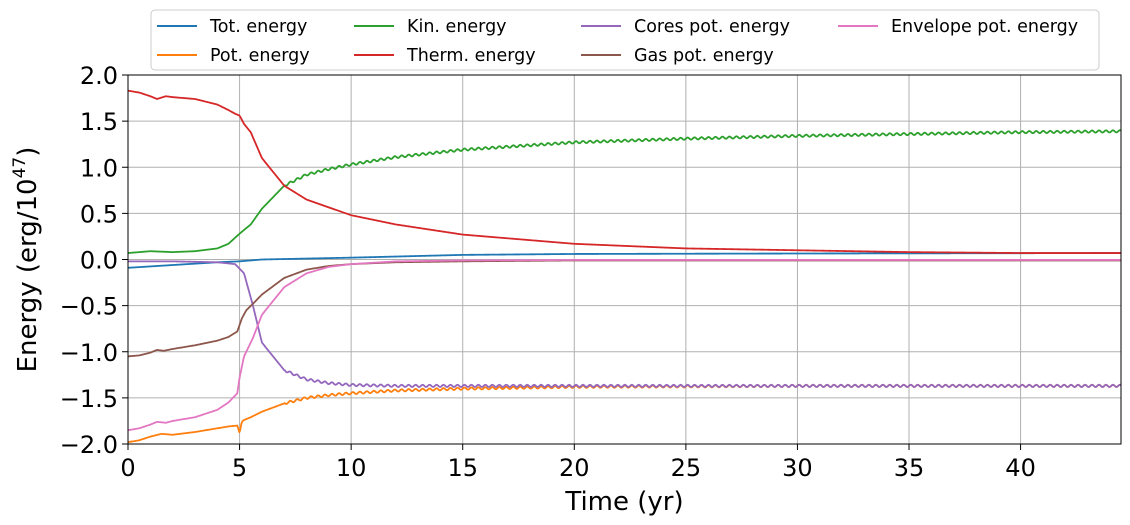  Describe the element at coordinates (258, 27) in the screenshot. I see `legend-entry-label: Tot. energy` at that location.